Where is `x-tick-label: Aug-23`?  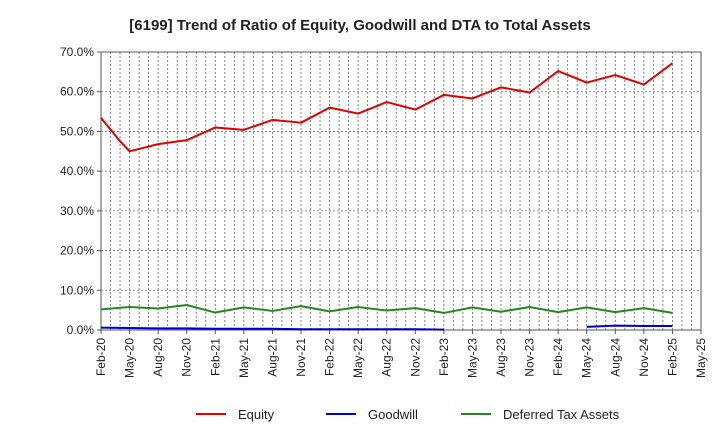 x-tick-label: Aug-23 is located at coordinates (501, 357).